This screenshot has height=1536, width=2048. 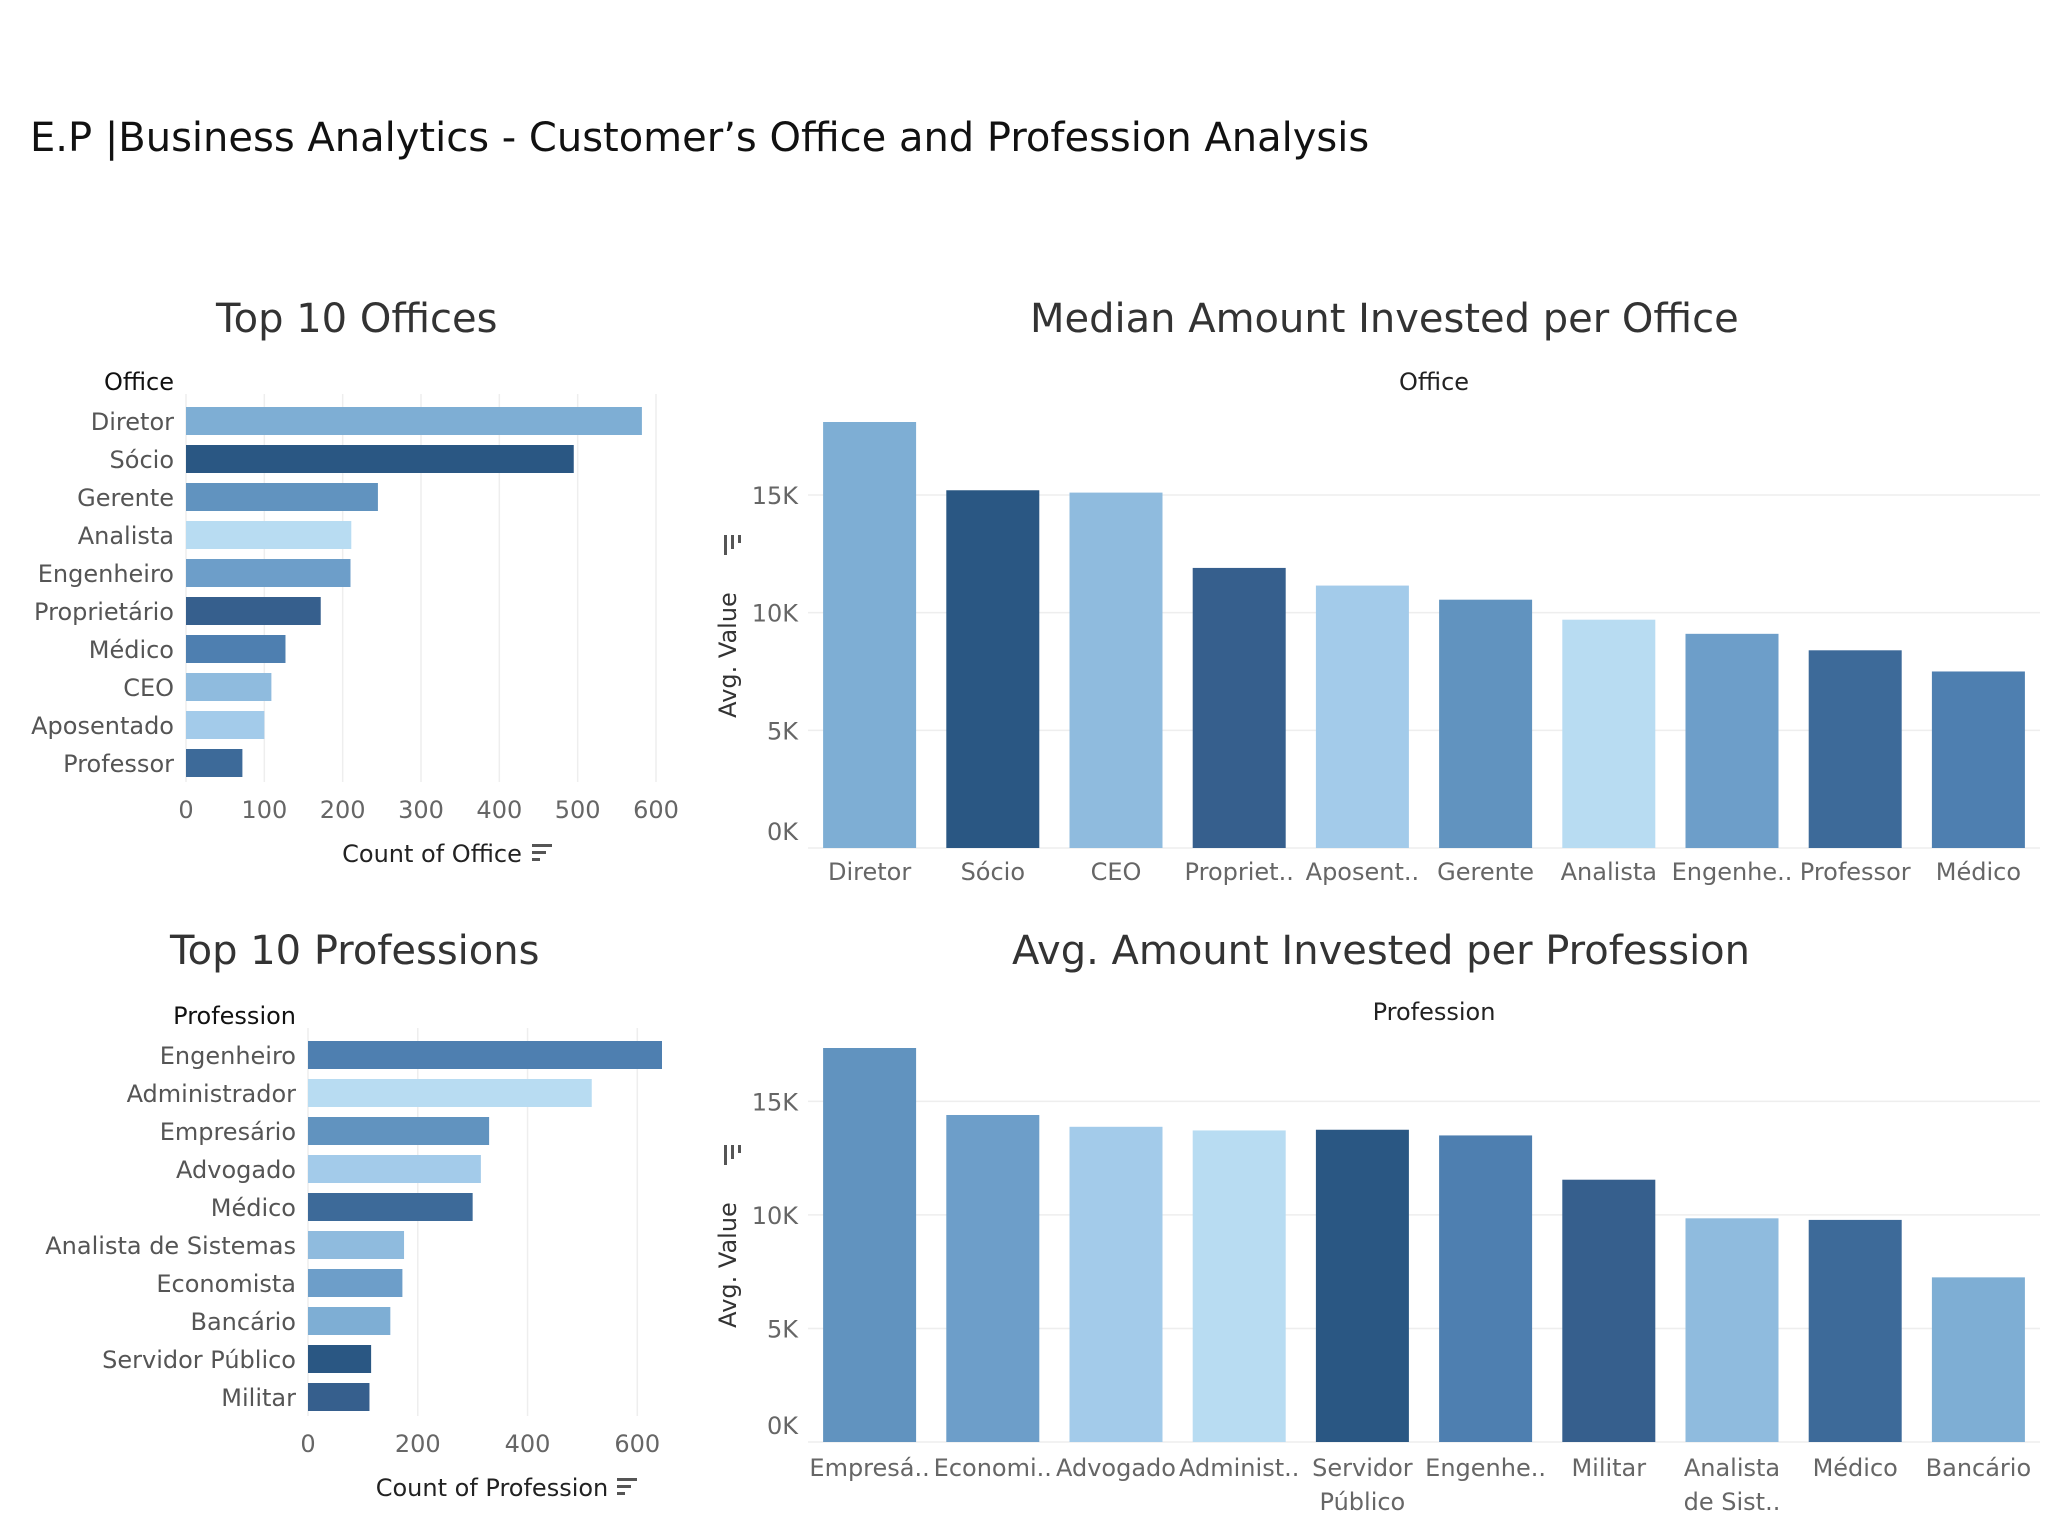 I want to click on chart-2-x-tick-label: 600, so click(x=637, y=1444).